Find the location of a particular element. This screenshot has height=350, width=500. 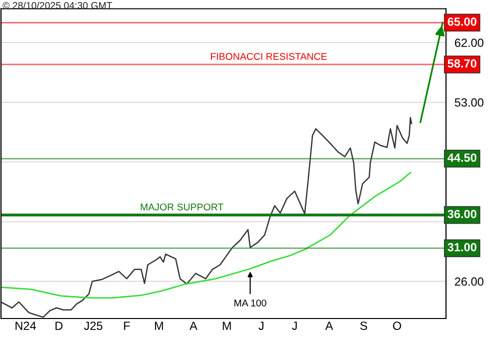

ref-line-label: 65.00 is located at coordinates (462, 21).